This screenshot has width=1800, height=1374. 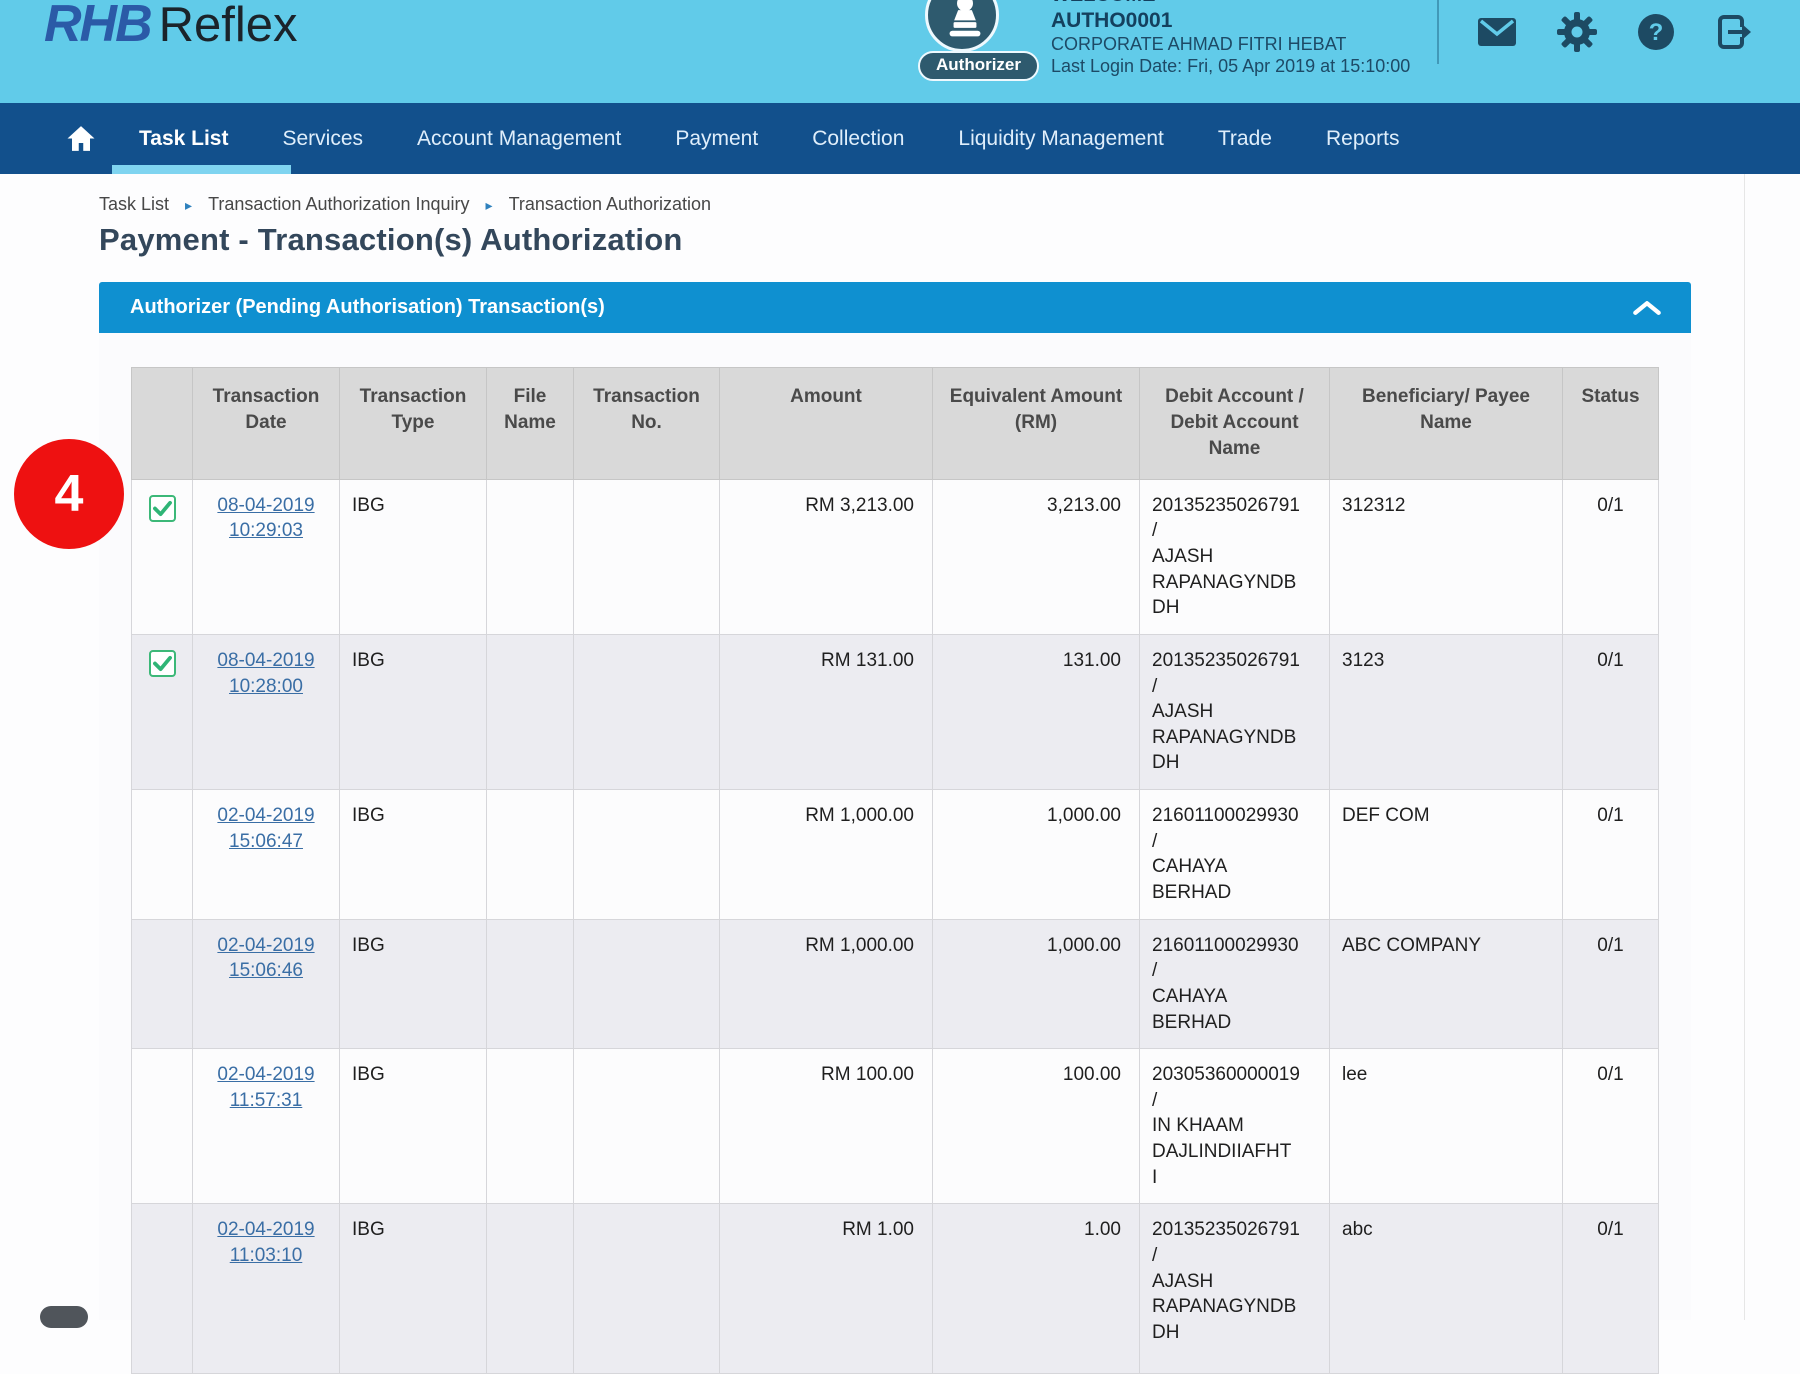 I want to click on home-icon, so click(x=81, y=138).